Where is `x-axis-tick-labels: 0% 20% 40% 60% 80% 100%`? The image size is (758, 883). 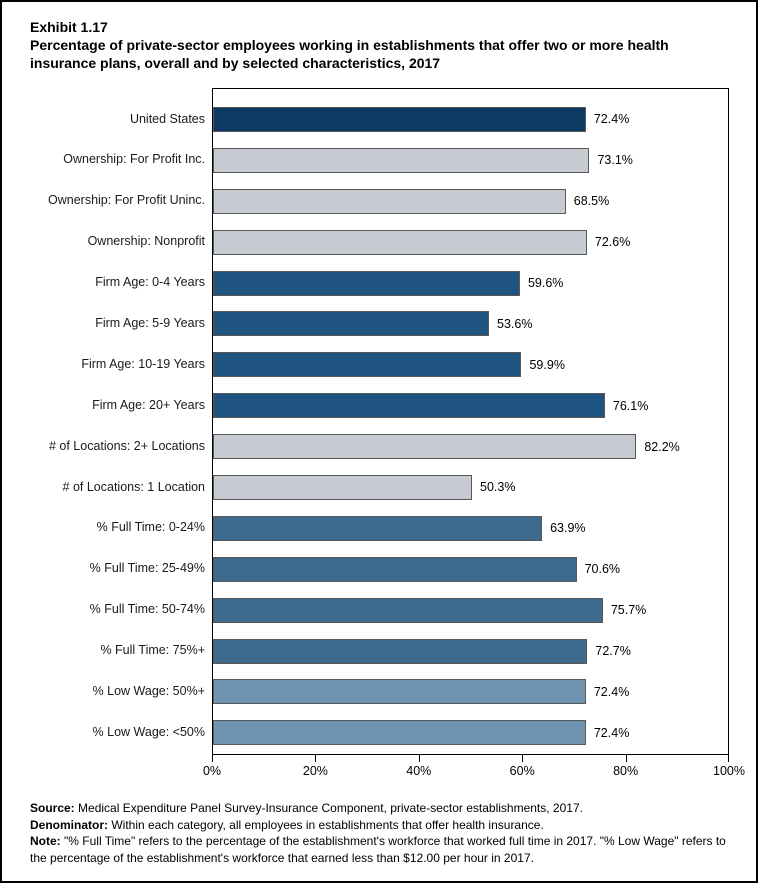 x-axis-tick-labels: 0% 20% 40% 60% 80% 100% is located at coordinates (474, 772).